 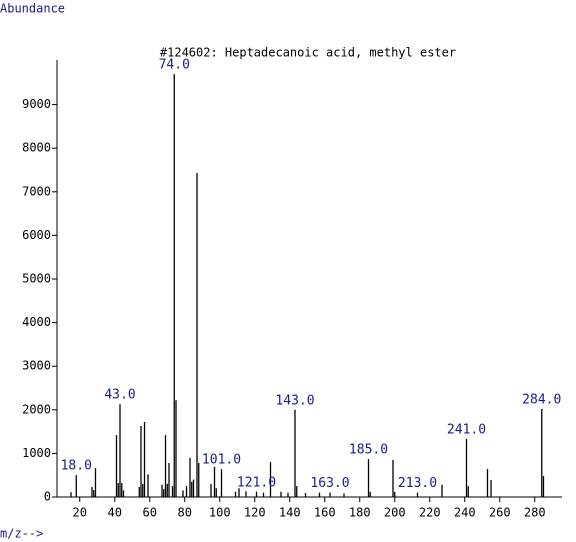 I want to click on x-tick-label: 180, so click(x=360, y=513).